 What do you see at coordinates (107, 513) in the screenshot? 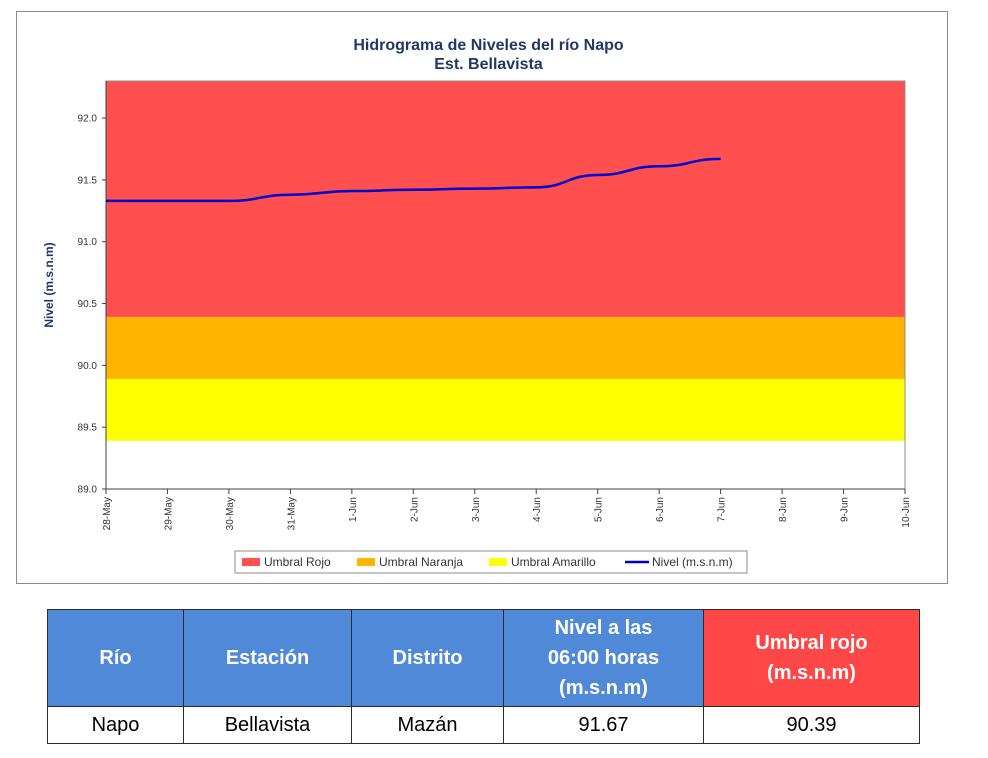
I see `x-tick-label: 28-May` at bounding box center [107, 513].